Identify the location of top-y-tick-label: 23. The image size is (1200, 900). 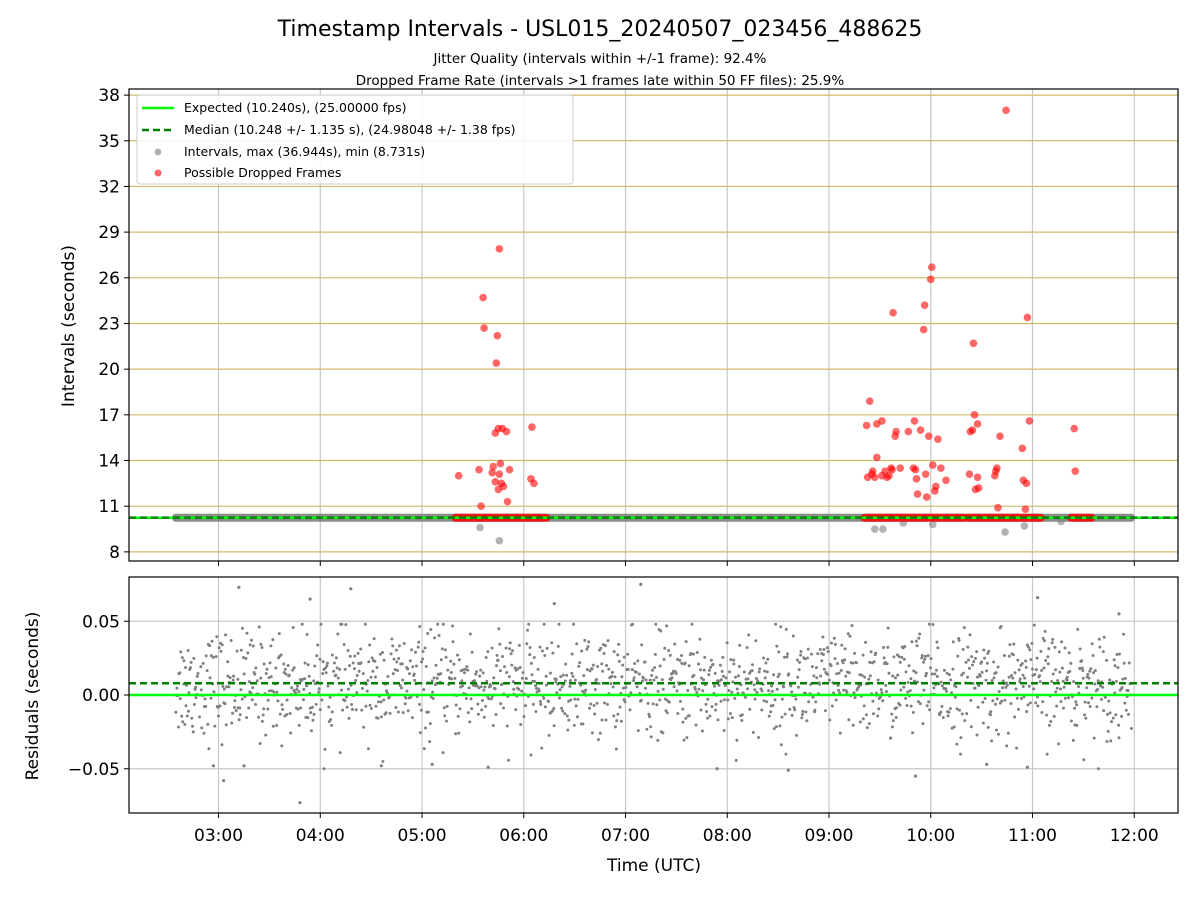
(109, 324).